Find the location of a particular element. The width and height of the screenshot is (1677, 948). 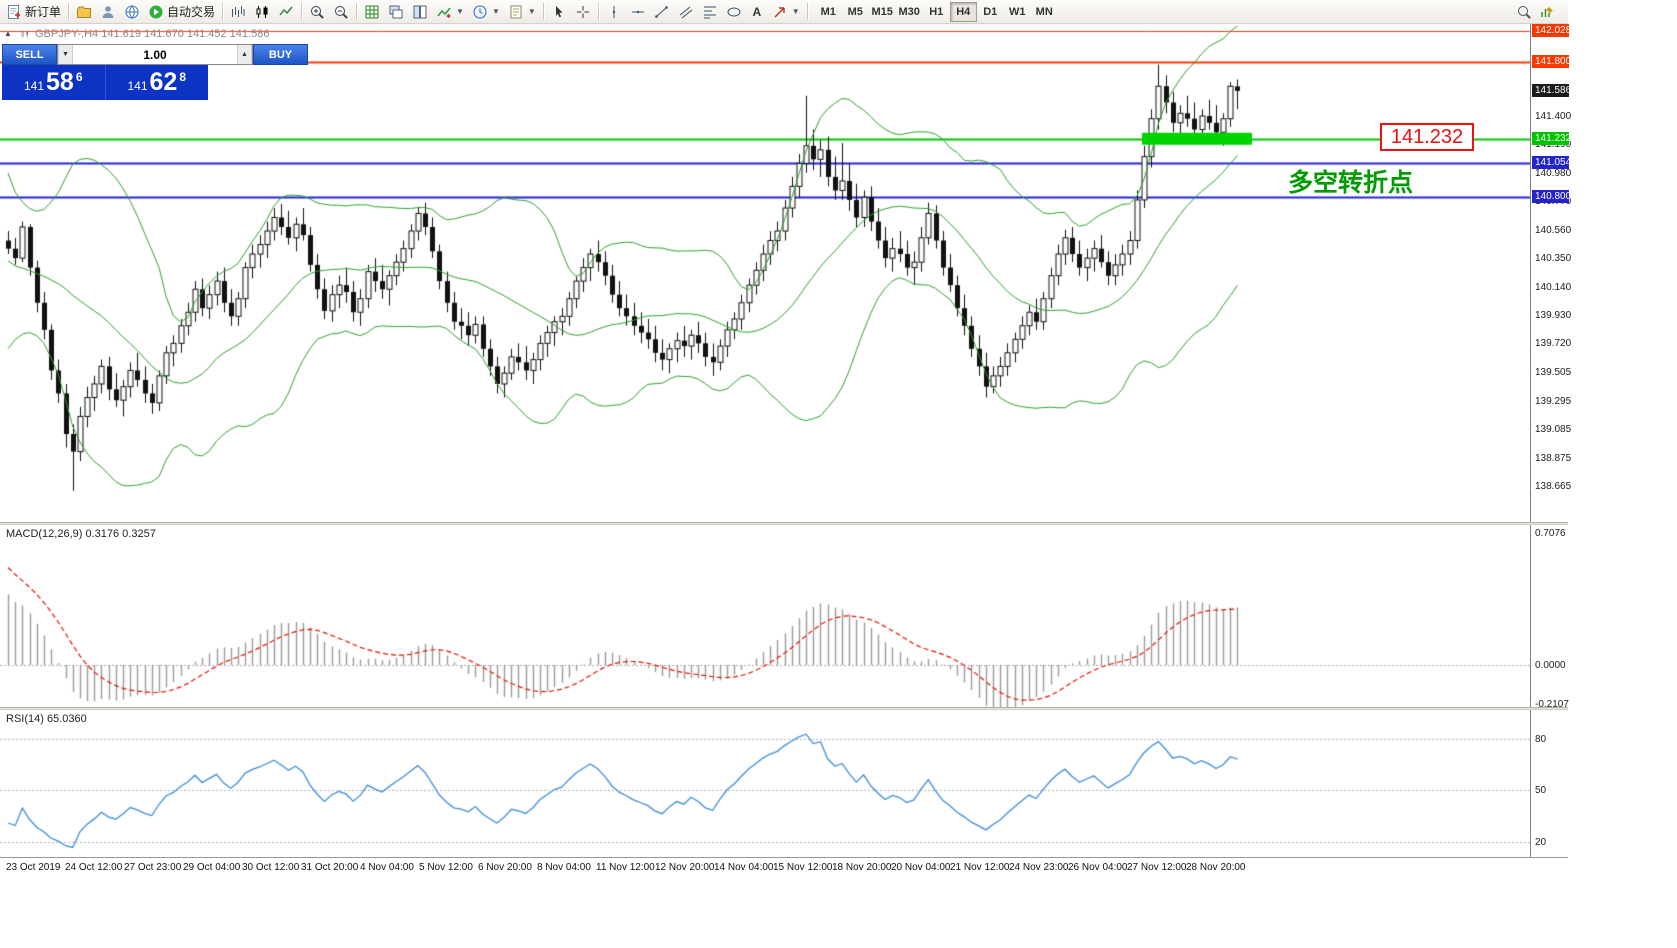

arrow-tool-icon is located at coordinates (779, 11).